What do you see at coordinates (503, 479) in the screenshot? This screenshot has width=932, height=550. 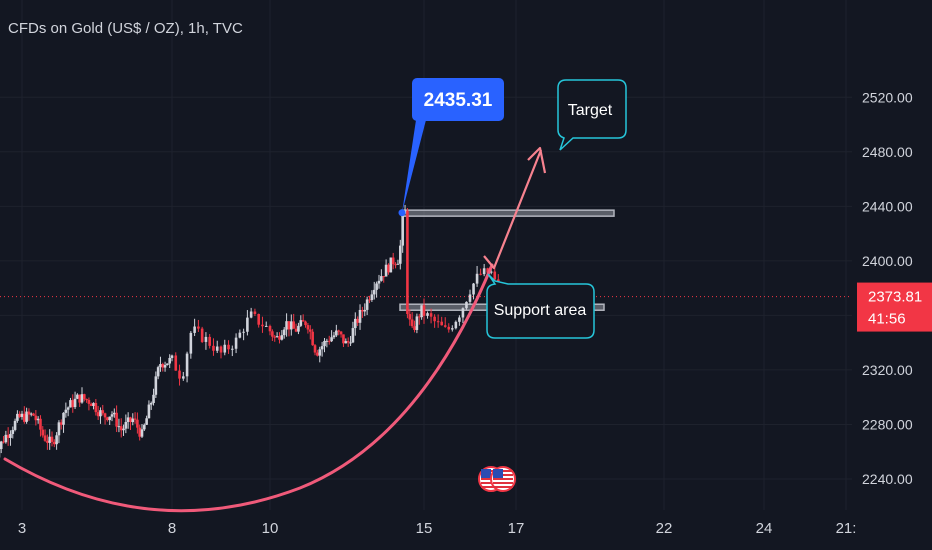 I see `us-flag-icon` at bounding box center [503, 479].